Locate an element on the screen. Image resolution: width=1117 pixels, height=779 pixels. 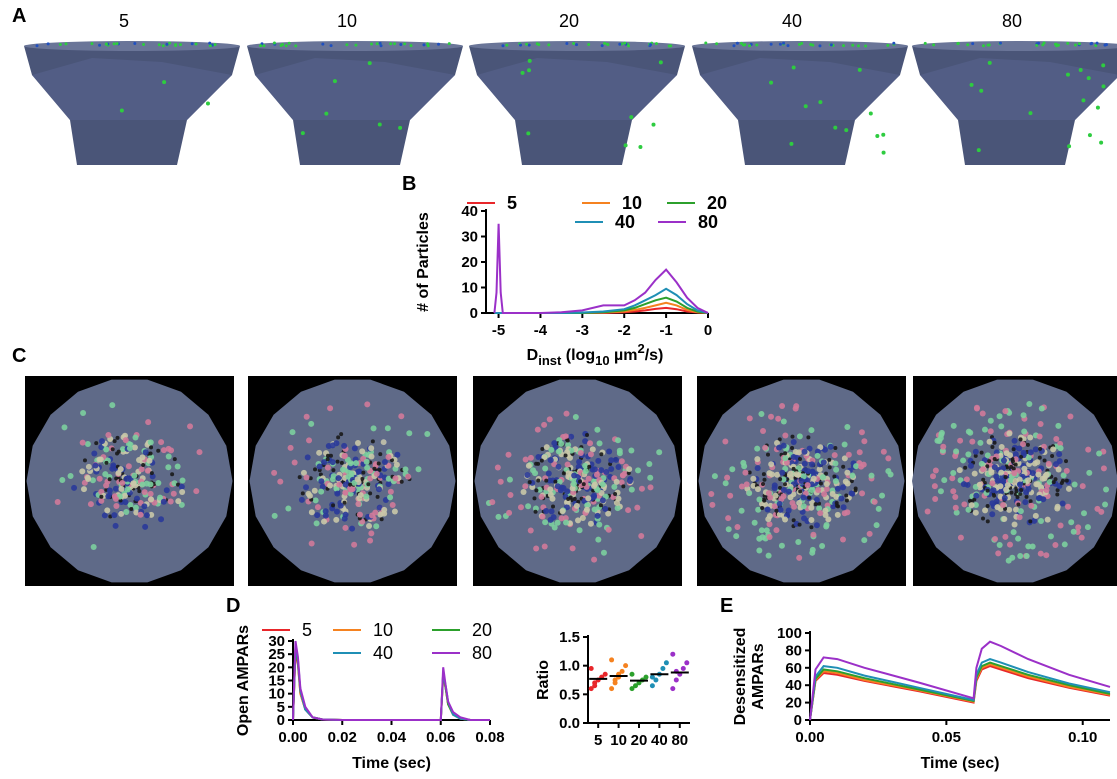
legend-label: 80 is located at coordinates (708, 222).